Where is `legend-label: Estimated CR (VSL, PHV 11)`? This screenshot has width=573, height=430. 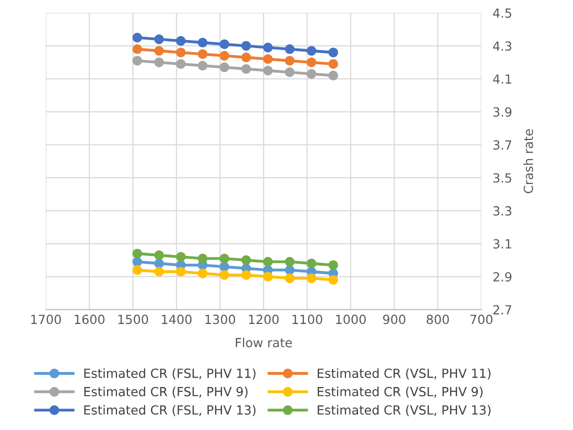 legend-label: Estimated CR (VSL, PHV 11) is located at coordinates (404, 374).